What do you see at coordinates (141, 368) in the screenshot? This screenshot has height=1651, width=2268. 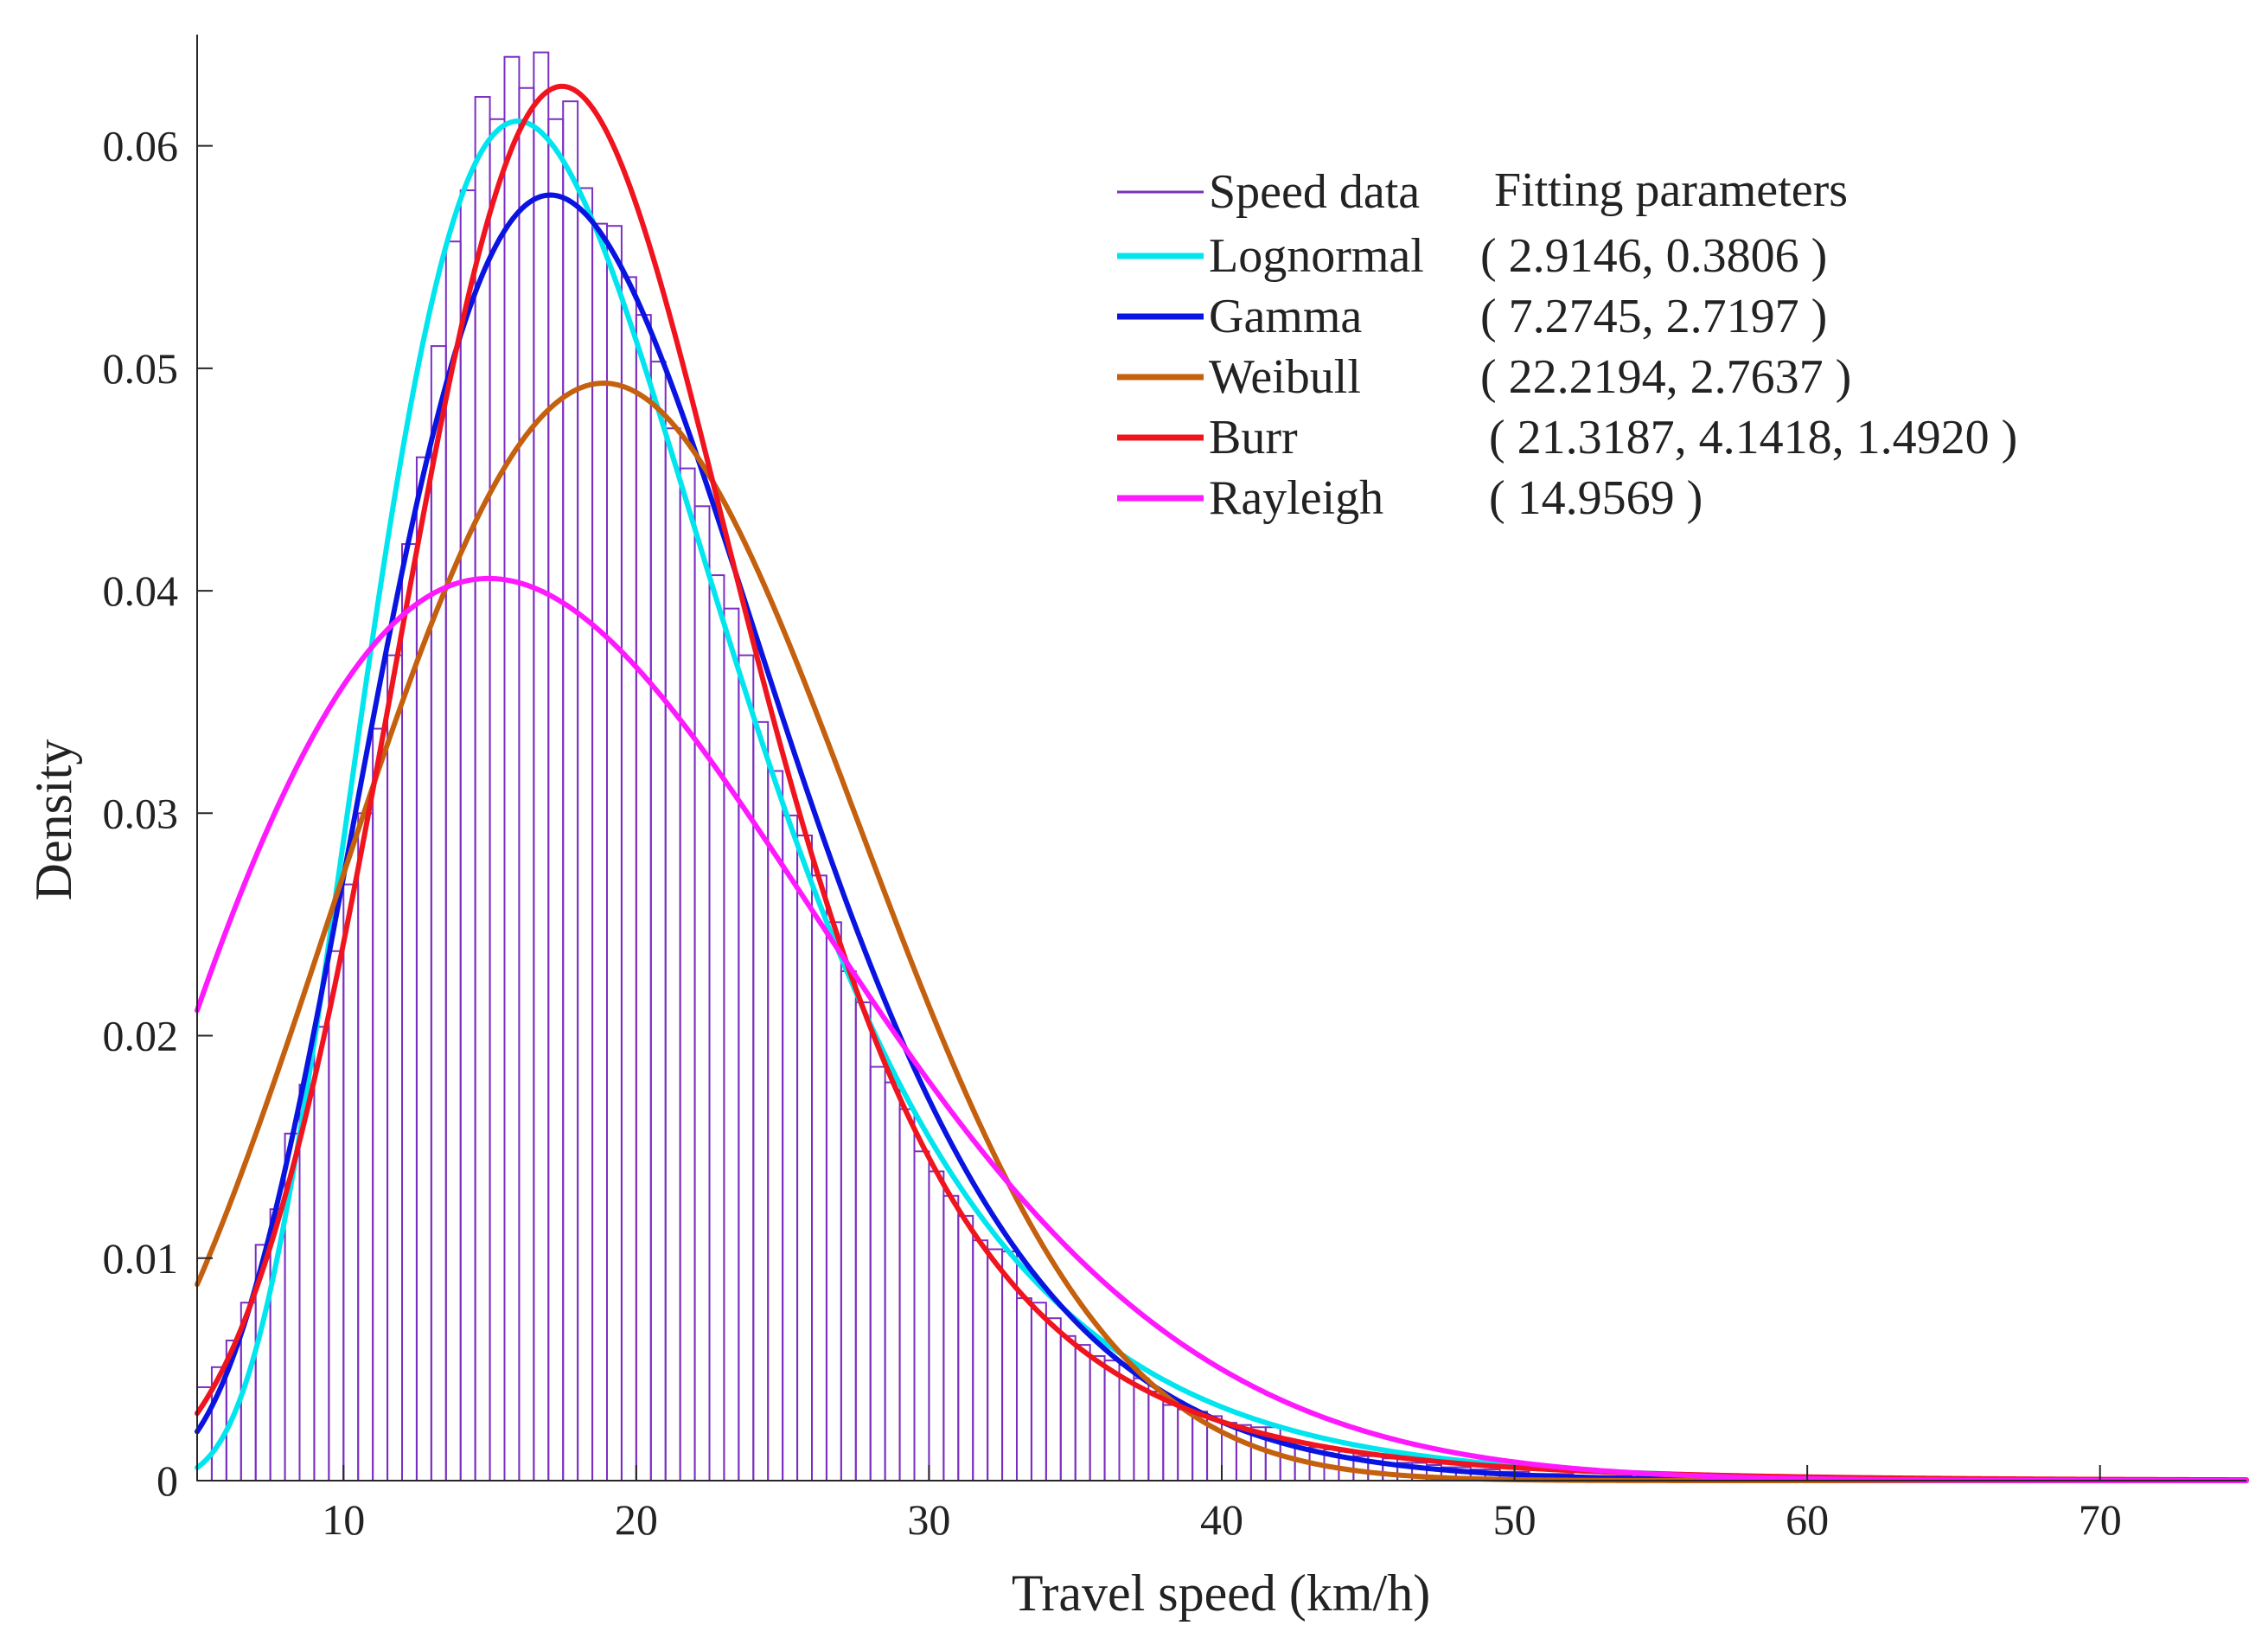 I see `y-tick-label: 0.05` at bounding box center [141, 368].